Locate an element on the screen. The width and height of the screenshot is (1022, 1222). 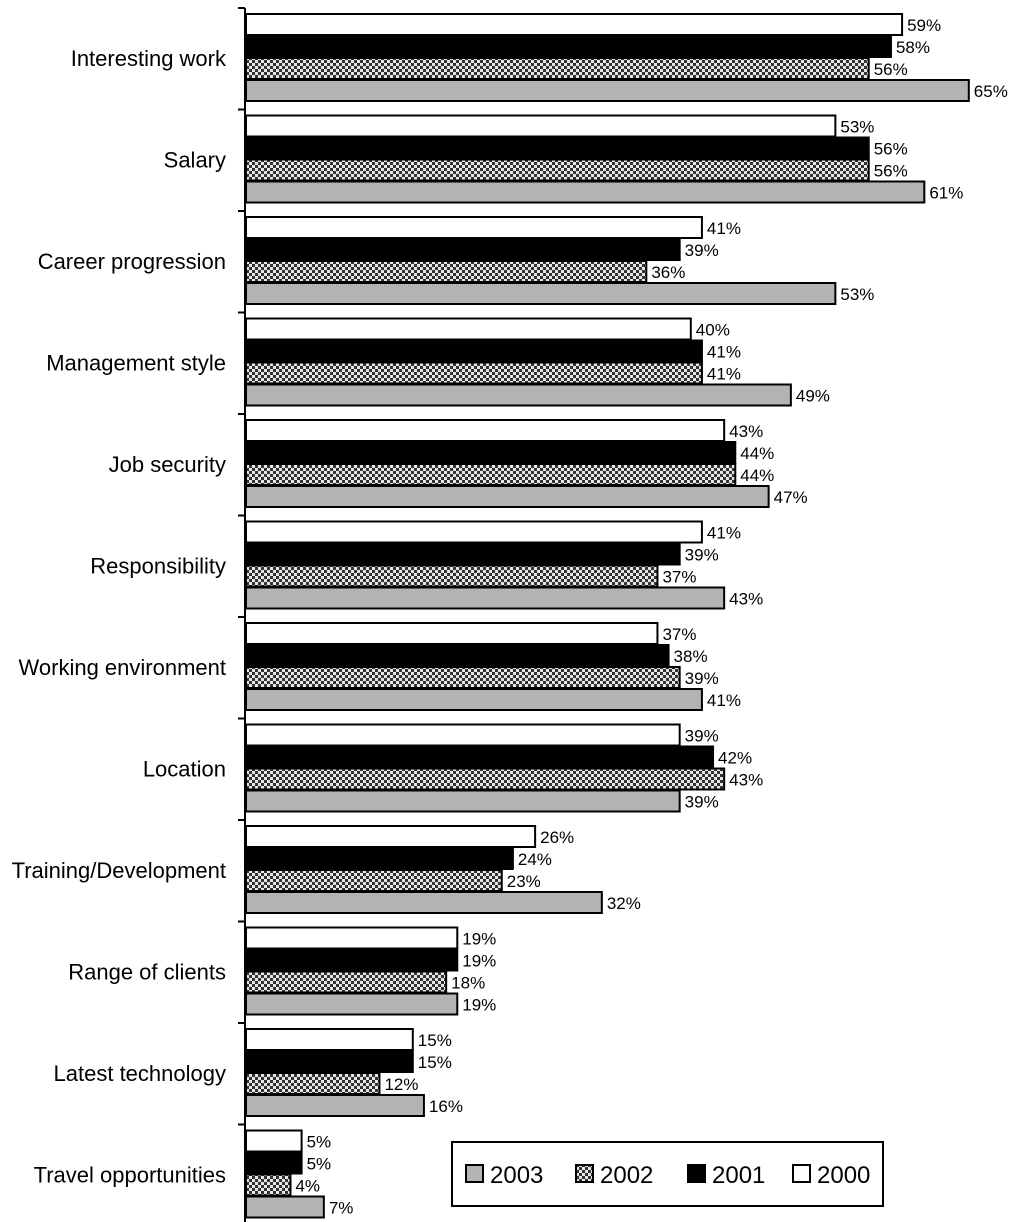
legend-box is located at coordinates (667, 1174).